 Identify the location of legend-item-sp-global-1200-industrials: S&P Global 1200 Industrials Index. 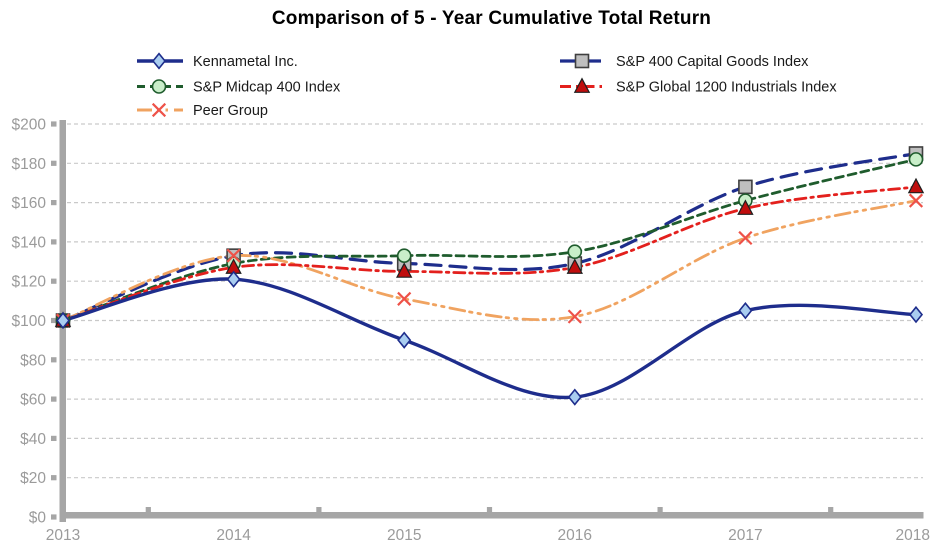
(698, 86).